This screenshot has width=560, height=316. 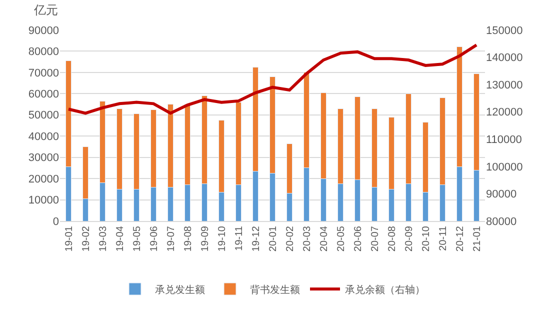 I want to click on y2-tick-label: 80000, so click(x=501, y=222).